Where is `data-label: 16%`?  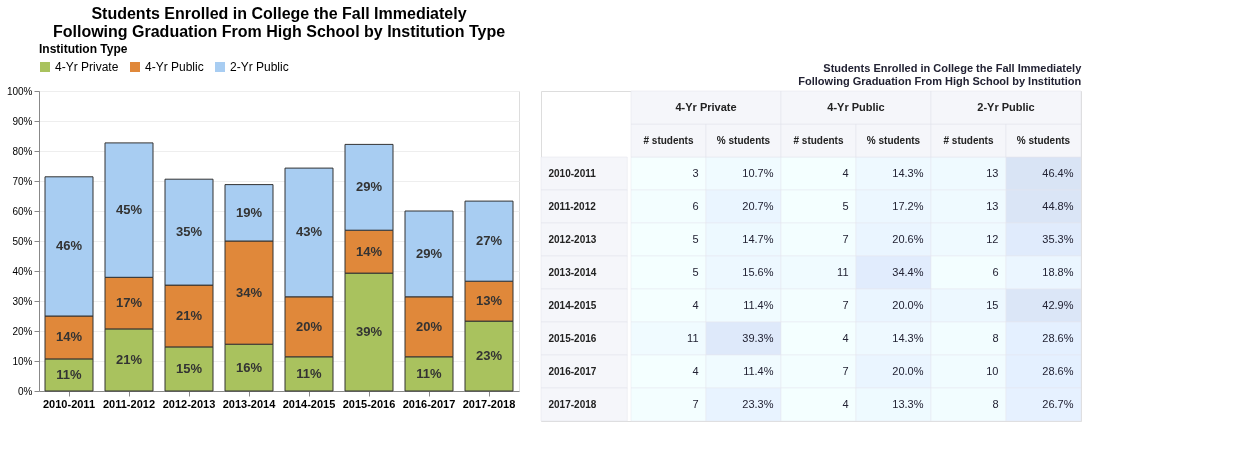 data-label: 16% is located at coordinates (249, 367).